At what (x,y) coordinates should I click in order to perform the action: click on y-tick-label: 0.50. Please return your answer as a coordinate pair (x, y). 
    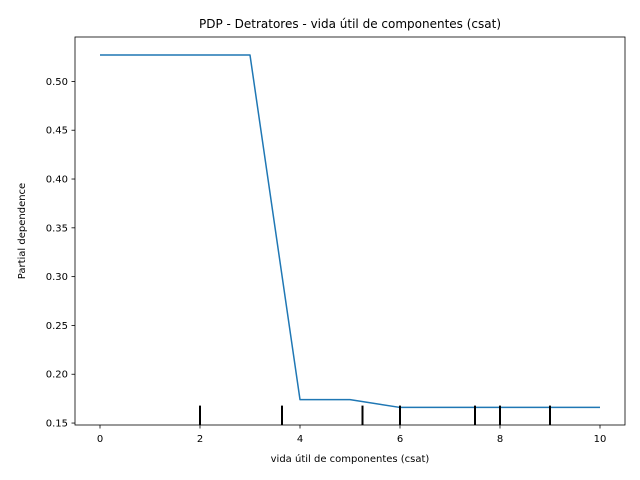
    Looking at the image, I should click on (57, 82).